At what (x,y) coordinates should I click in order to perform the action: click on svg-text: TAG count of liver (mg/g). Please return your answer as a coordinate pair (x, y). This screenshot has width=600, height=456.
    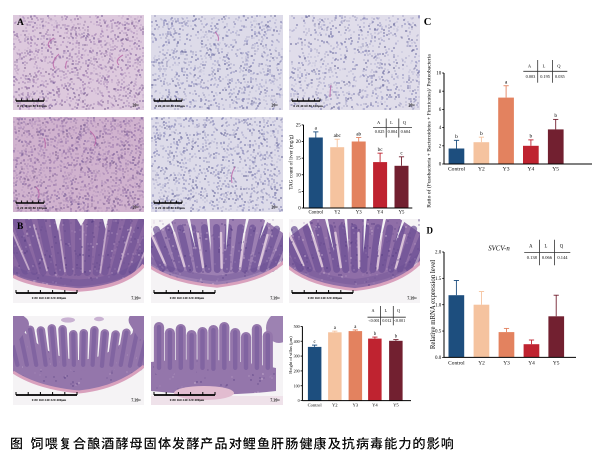
    Looking at the image, I should click on (291, 162).